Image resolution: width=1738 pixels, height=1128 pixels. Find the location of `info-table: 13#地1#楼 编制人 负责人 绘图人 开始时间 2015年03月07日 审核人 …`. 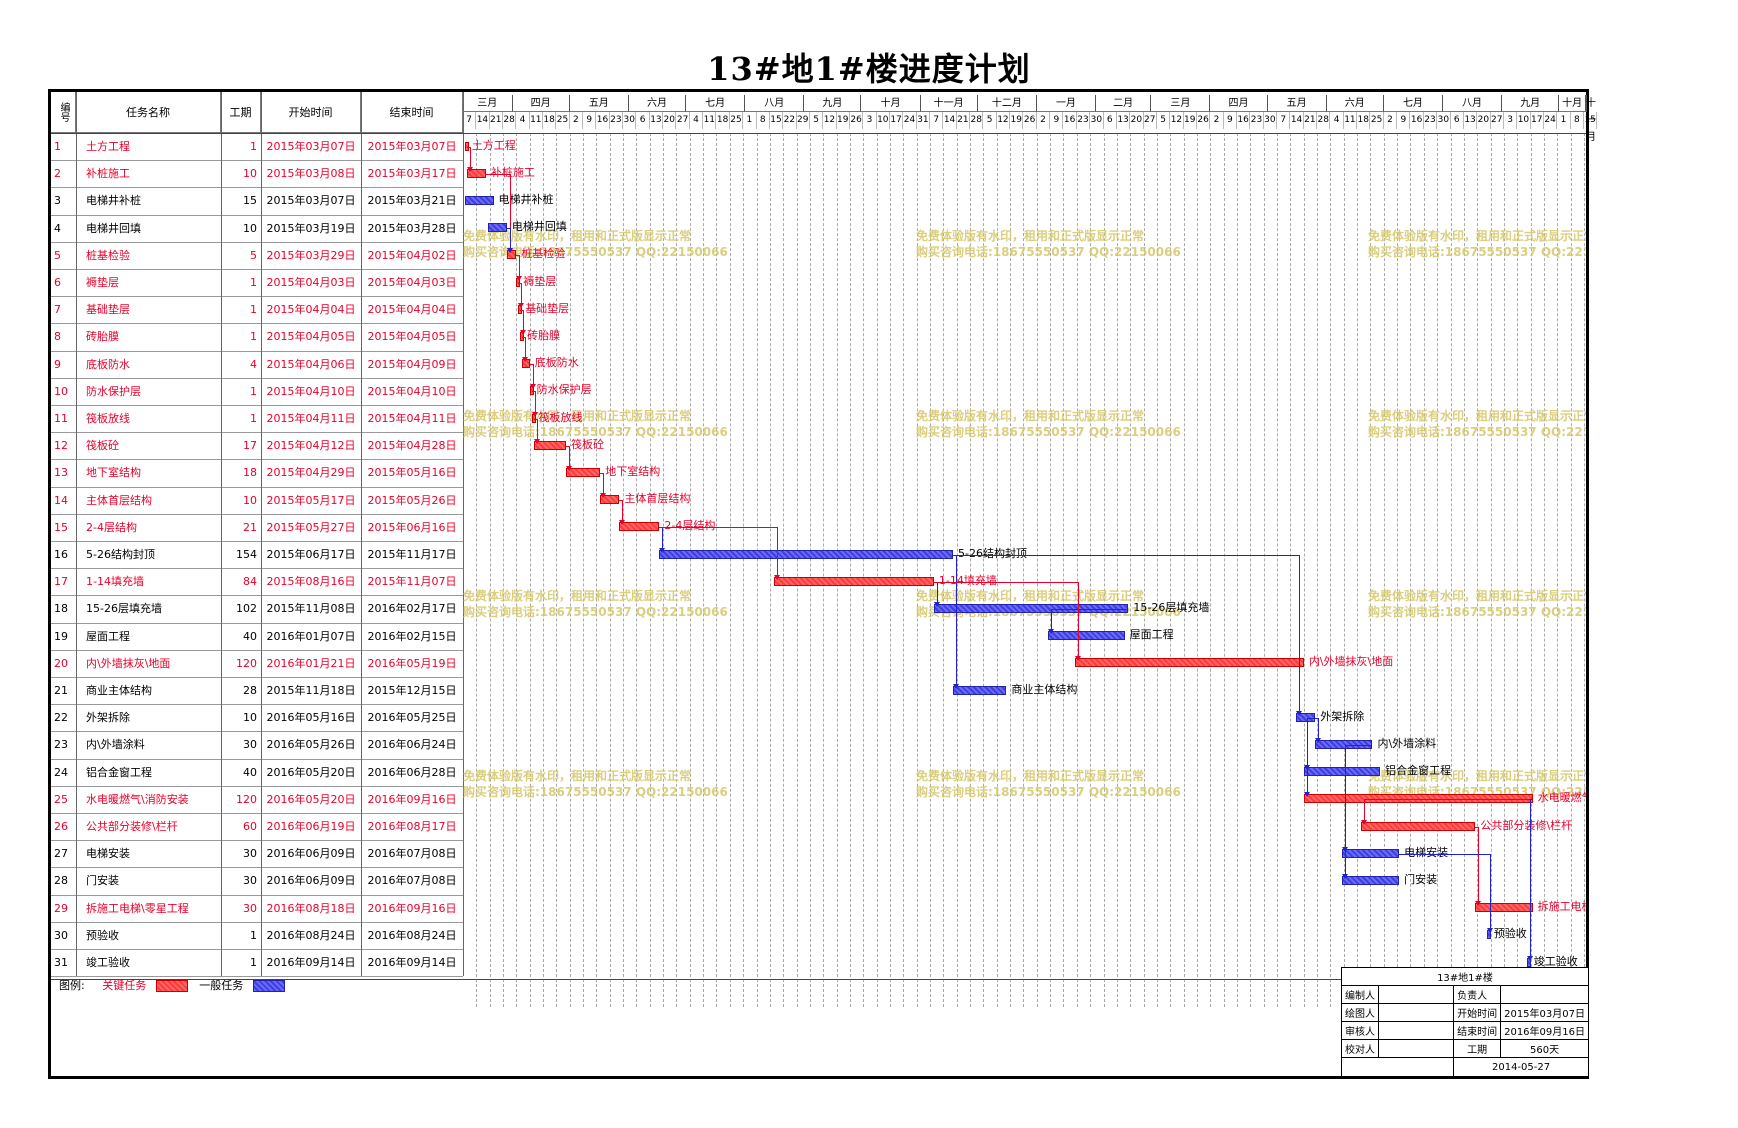

info-table: 13#地1#楼 编制人 负责人 绘图人 开始时间 2015年03月07日 审核人 … is located at coordinates (1464, 1022).